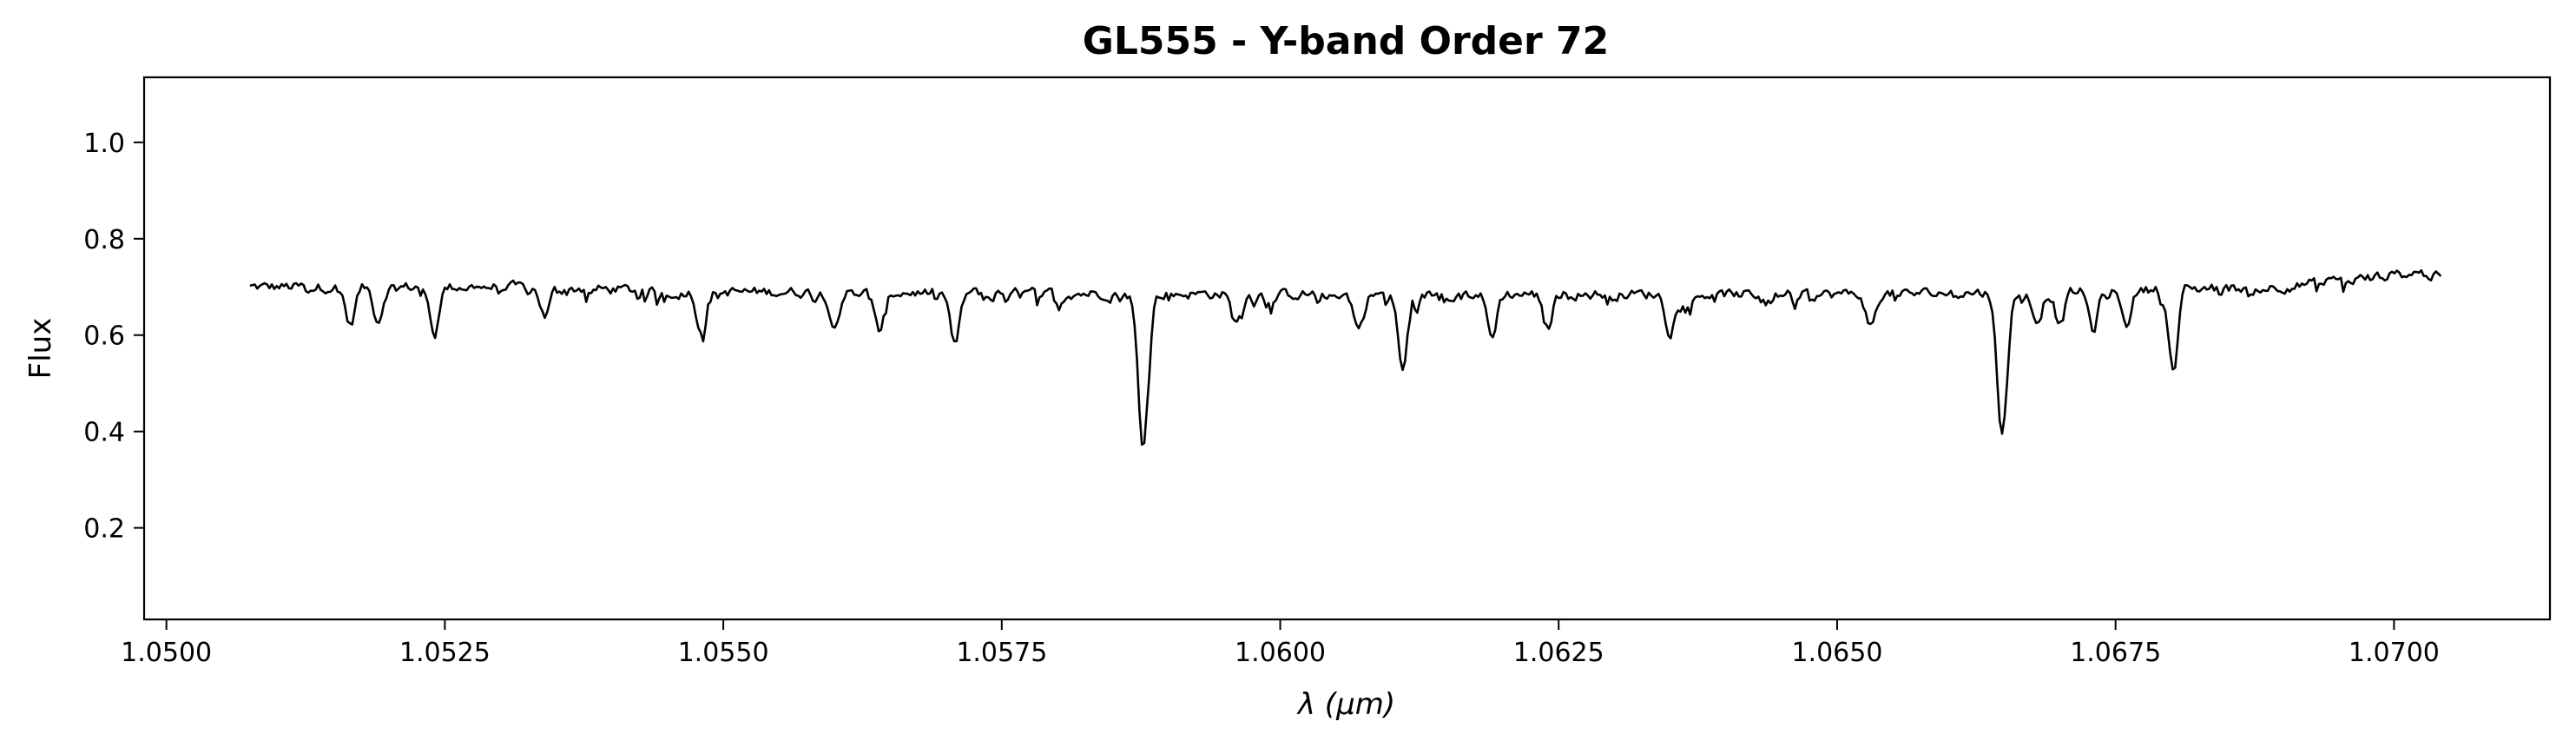 The image size is (2576, 748). What do you see at coordinates (40, 349) in the screenshot?
I see `y-axis-label: Flux` at bounding box center [40, 349].